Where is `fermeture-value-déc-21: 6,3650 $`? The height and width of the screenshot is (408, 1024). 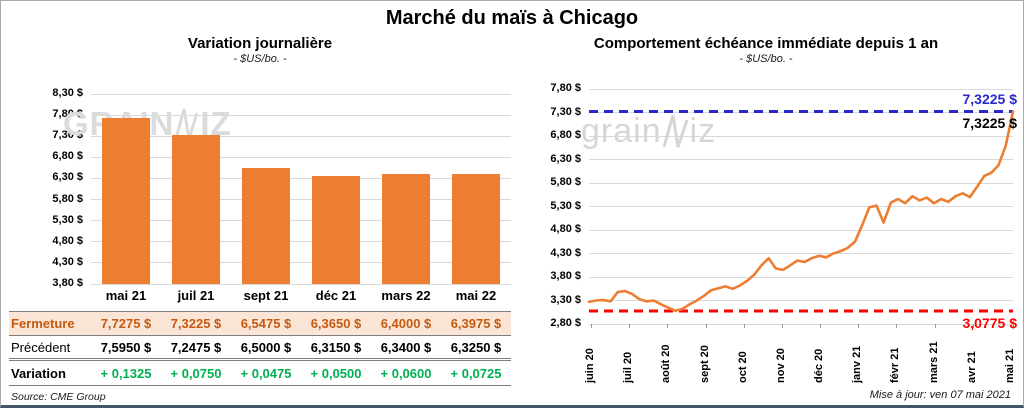
fermeture-value-déc-21: 6,3650 $ is located at coordinates (336, 323).